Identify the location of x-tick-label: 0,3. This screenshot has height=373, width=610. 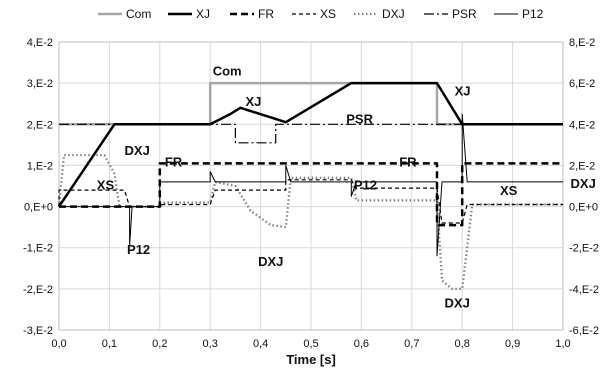
(210, 344).